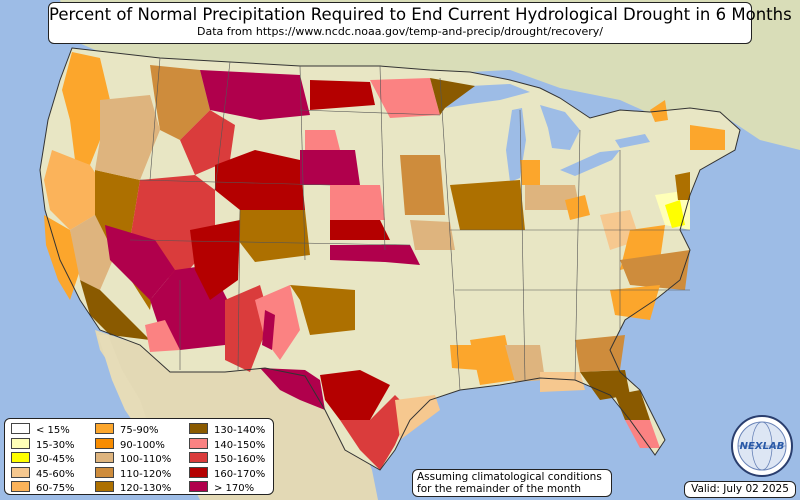  What do you see at coordinates (240, 445) in the screenshot?
I see `legend-label: 140-150%` at bounding box center [240, 445].